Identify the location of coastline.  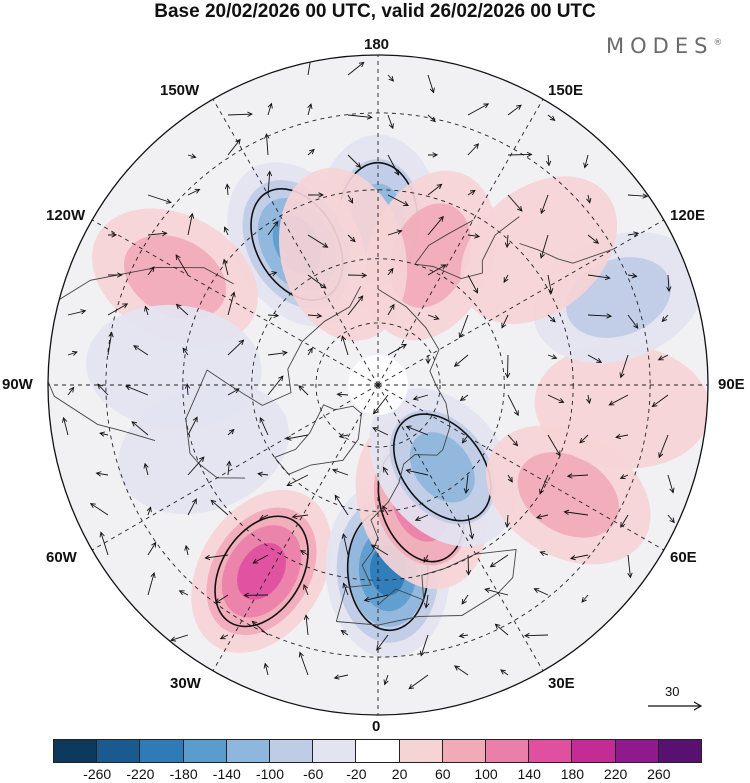
(273, 382).